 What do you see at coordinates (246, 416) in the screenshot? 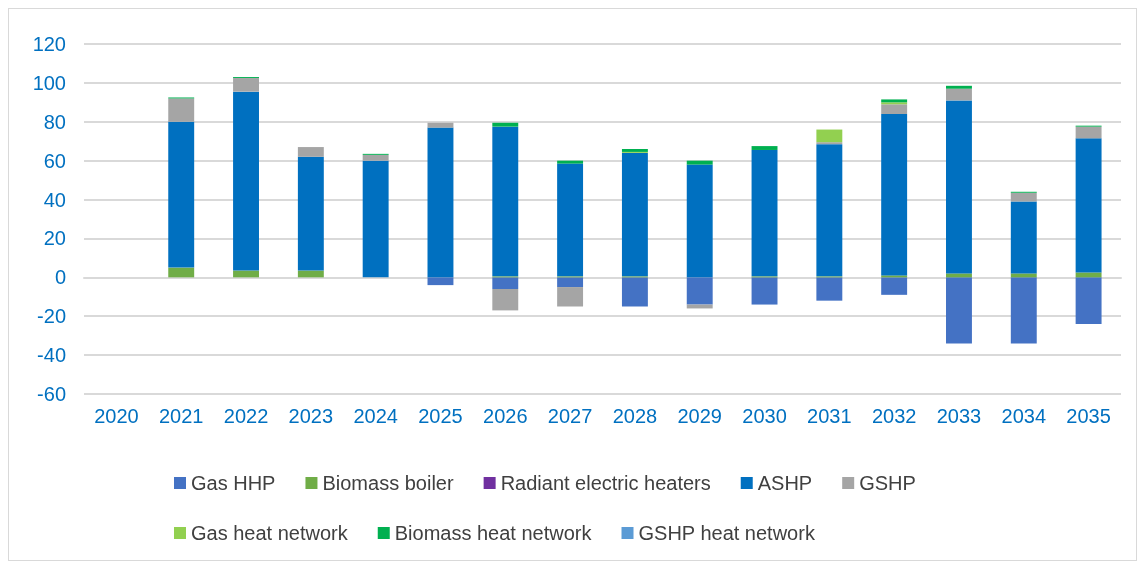
I see `x-tick-label: 2022` at bounding box center [246, 416].